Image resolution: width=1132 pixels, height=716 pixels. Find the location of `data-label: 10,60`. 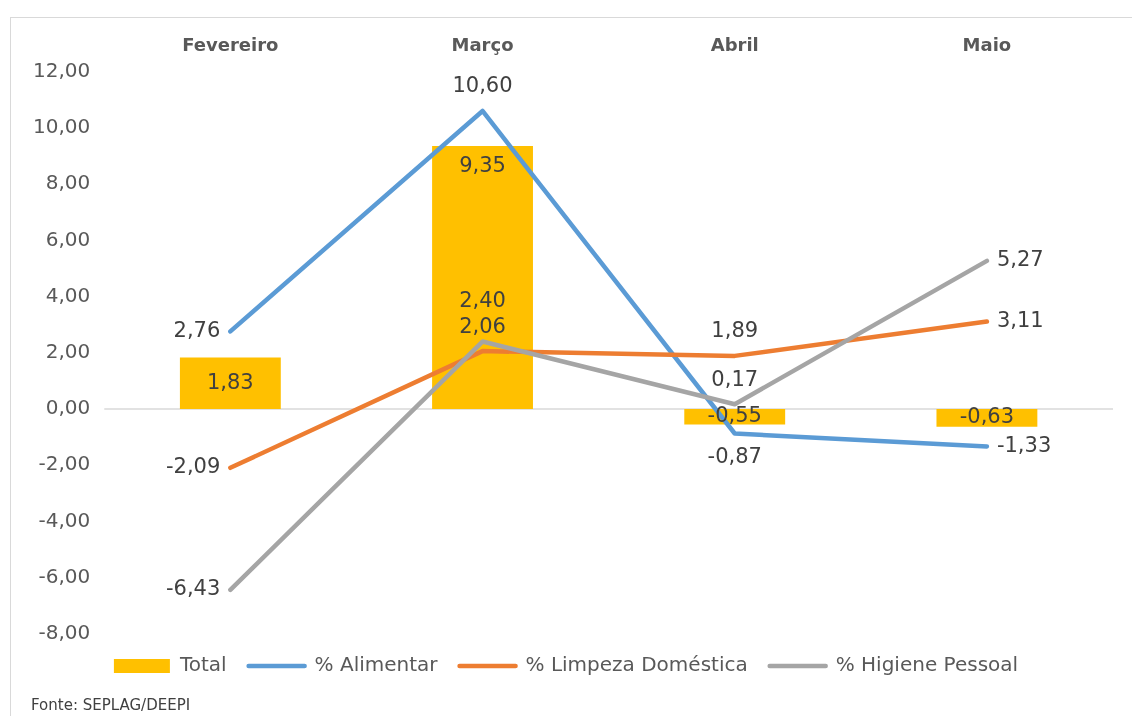

data-label: 10,60 is located at coordinates (482, 85).